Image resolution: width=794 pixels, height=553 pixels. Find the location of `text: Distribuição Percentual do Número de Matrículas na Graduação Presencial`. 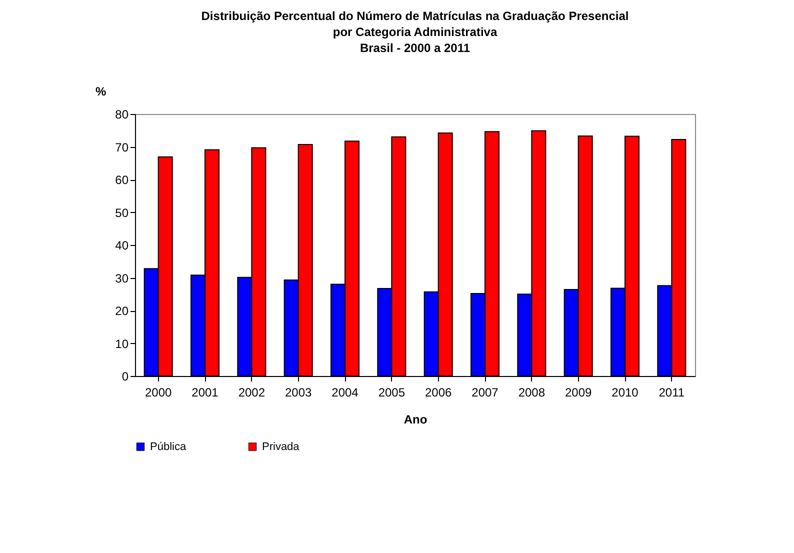

text: Distribuição Percentual do Número de Matrículas na Graduação Presencial is located at coordinates (415, 16).